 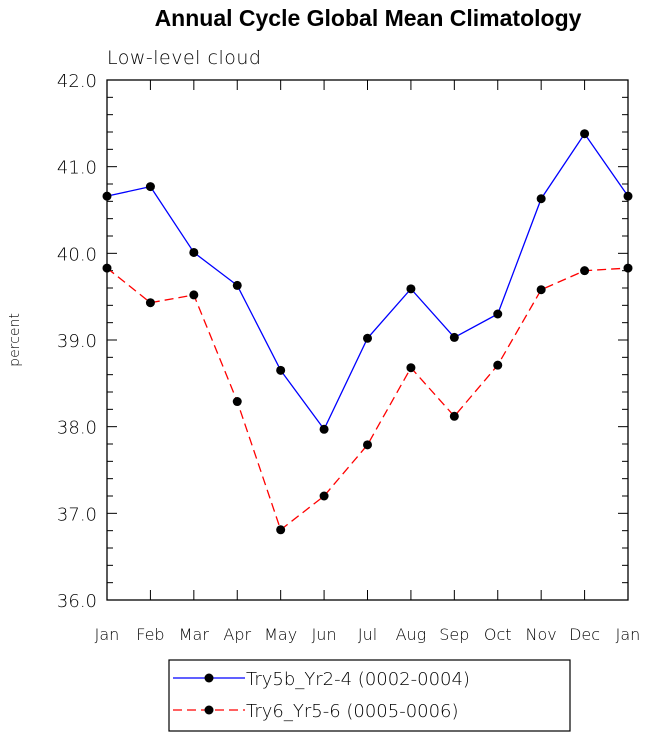 I want to click on x-tick-label: May, so click(x=280, y=634).